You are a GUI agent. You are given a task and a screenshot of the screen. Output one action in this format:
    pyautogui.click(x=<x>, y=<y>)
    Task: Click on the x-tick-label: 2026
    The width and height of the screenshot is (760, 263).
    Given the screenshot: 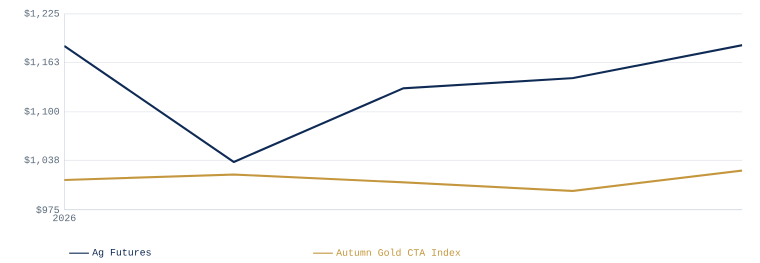 What is the action you would take?
    pyautogui.click(x=64, y=218)
    